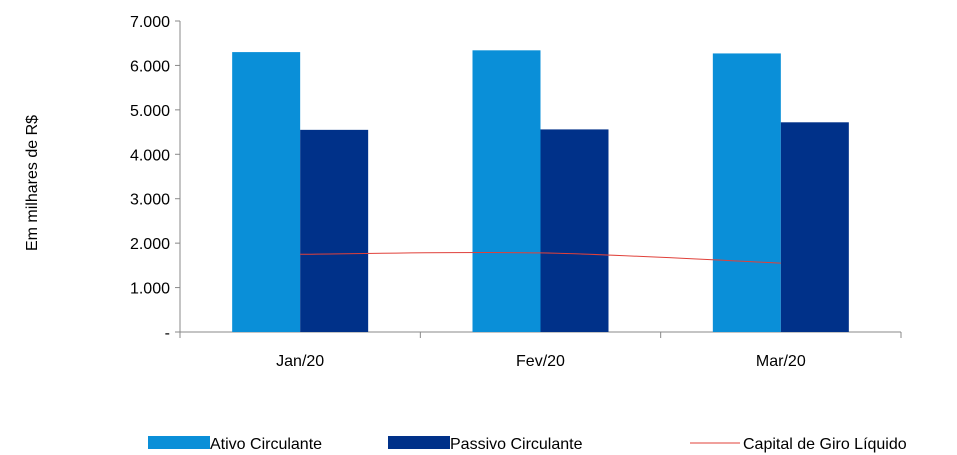 The width and height of the screenshot is (957, 455). What do you see at coordinates (825, 444) in the screenshot?
I see `legend-label: Capital de Giro Líquido` at bounding box center [825, 444].